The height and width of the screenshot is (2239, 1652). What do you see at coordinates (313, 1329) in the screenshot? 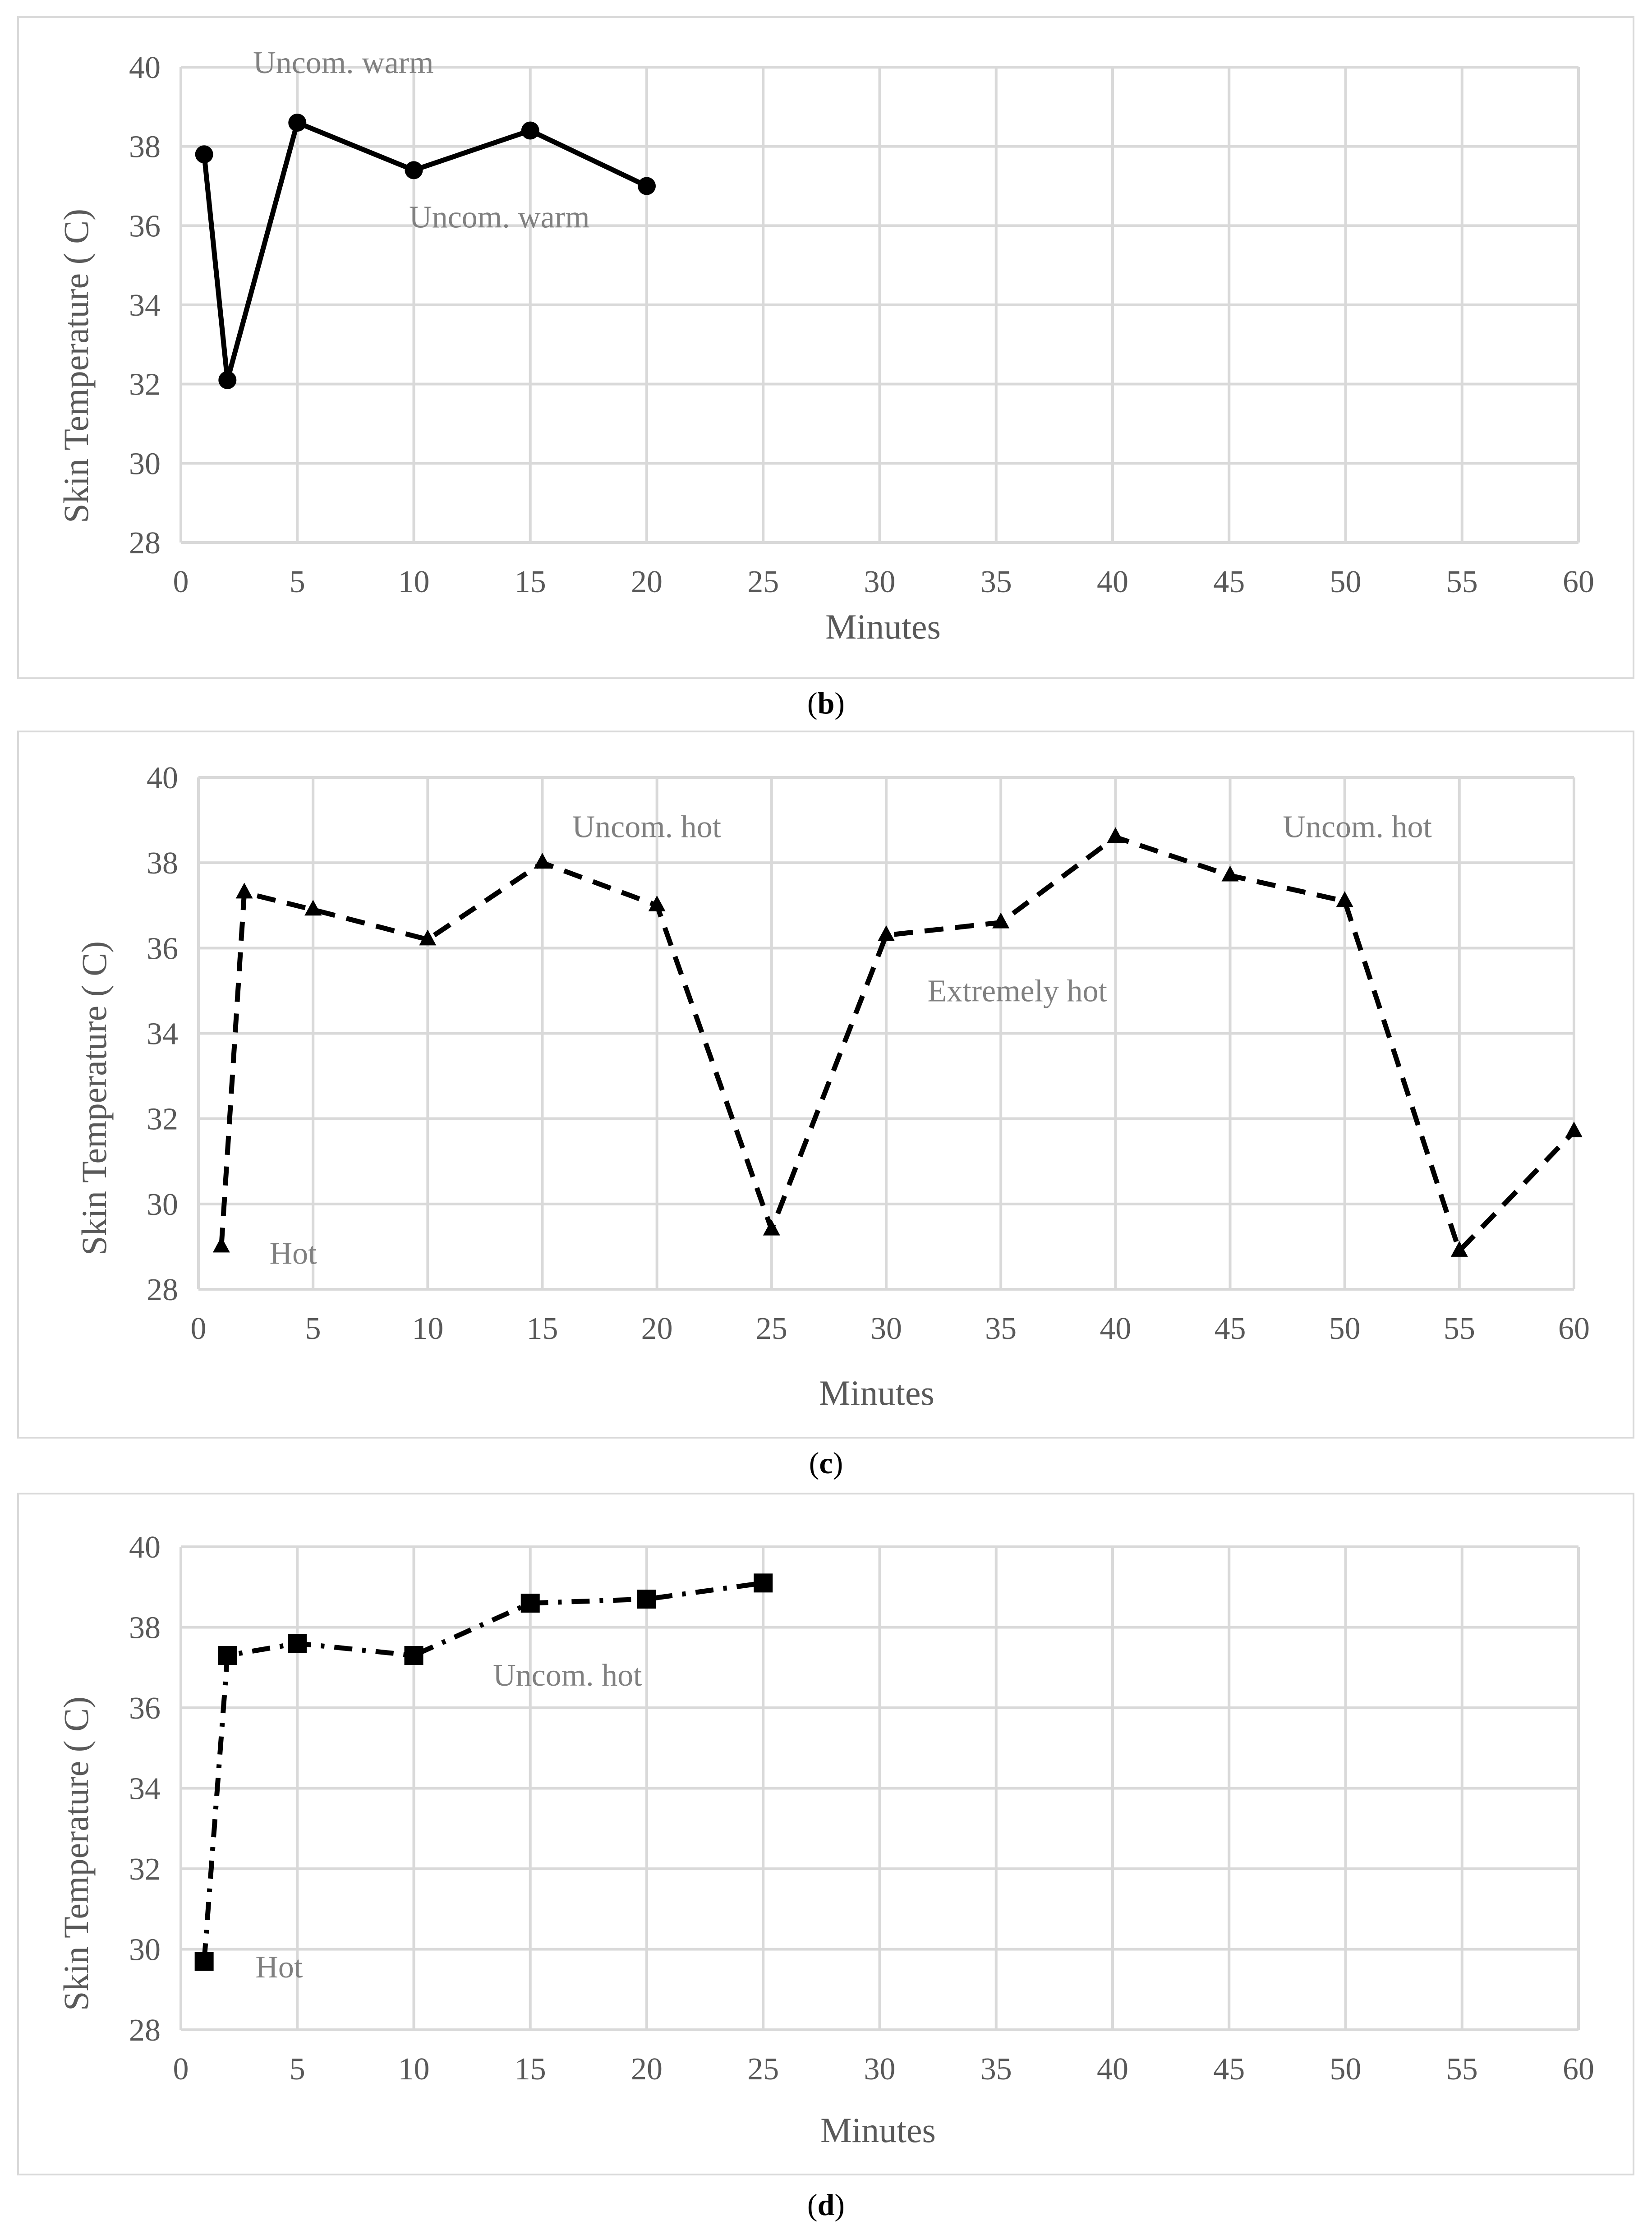
I see `chart-c-xtick-5: 5` at bounding box center [313, 1329].